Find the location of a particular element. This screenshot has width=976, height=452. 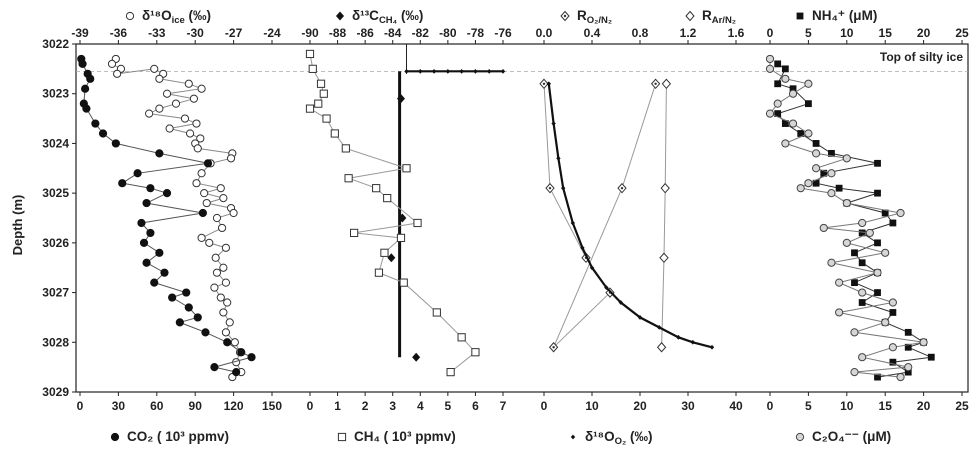

top-tick-label: -24 is located at coordinates (272, 33).